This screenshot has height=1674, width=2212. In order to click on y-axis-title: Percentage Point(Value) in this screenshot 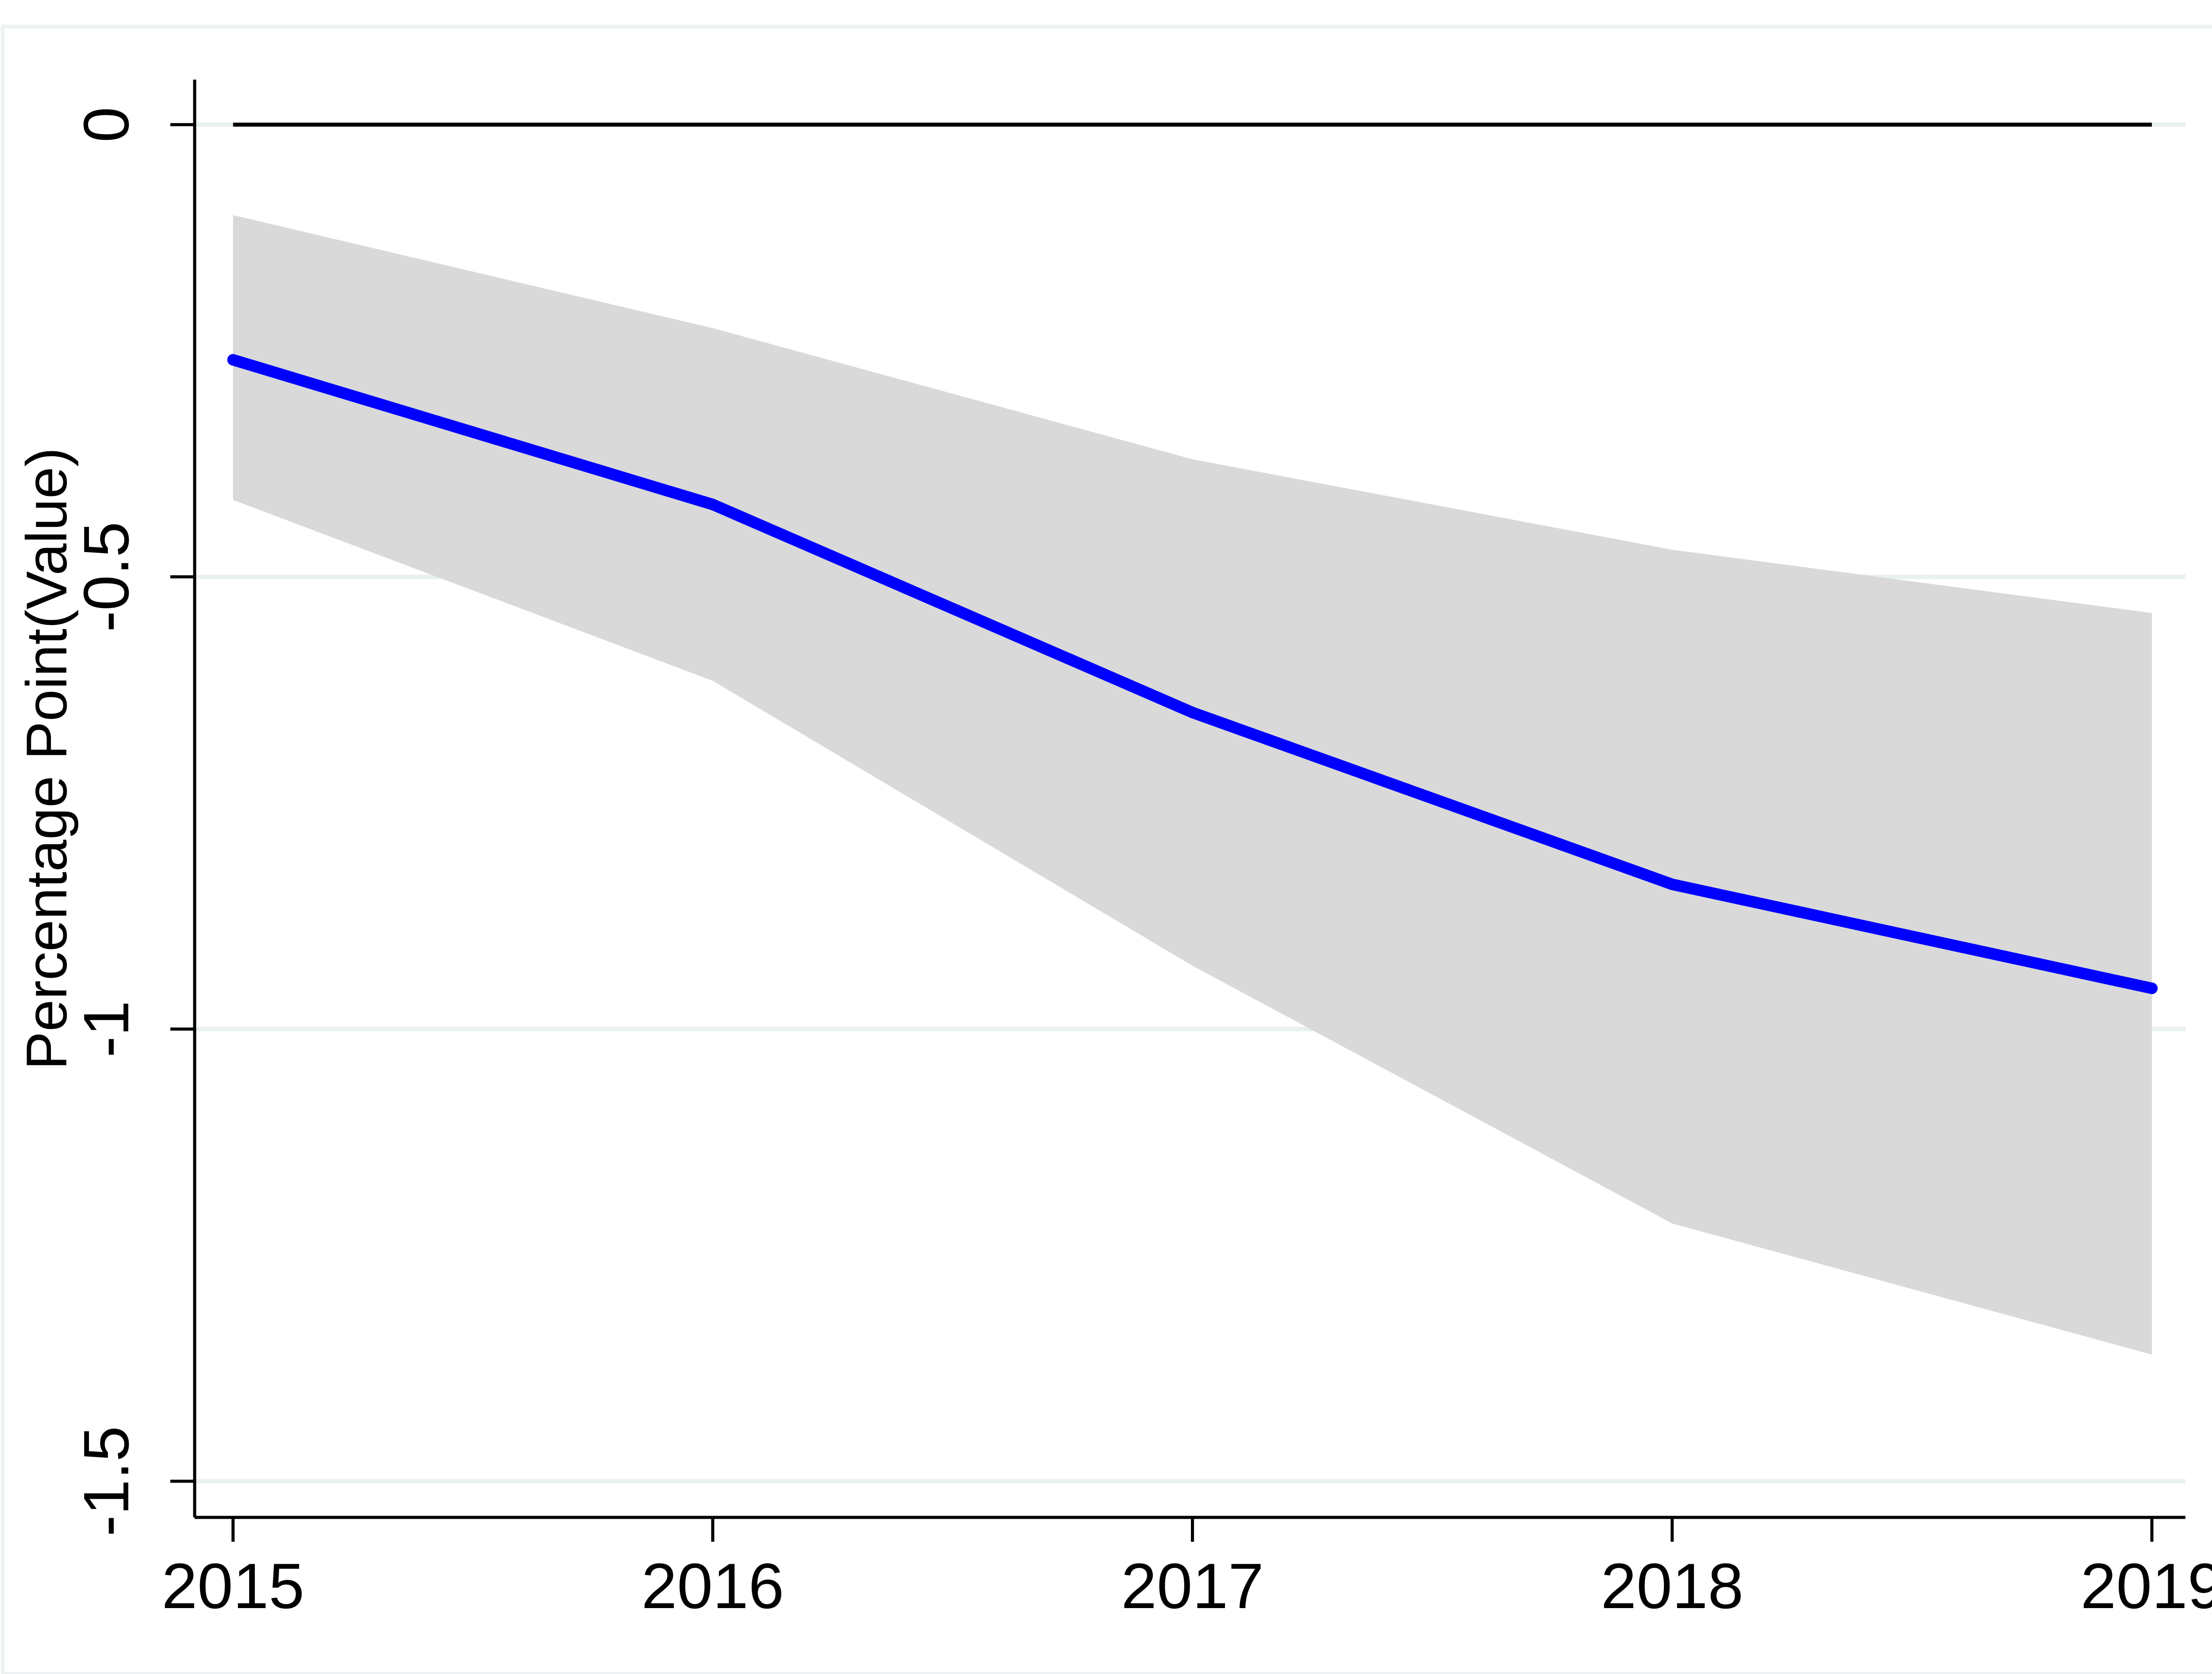, I will do `click(46, 759)`.